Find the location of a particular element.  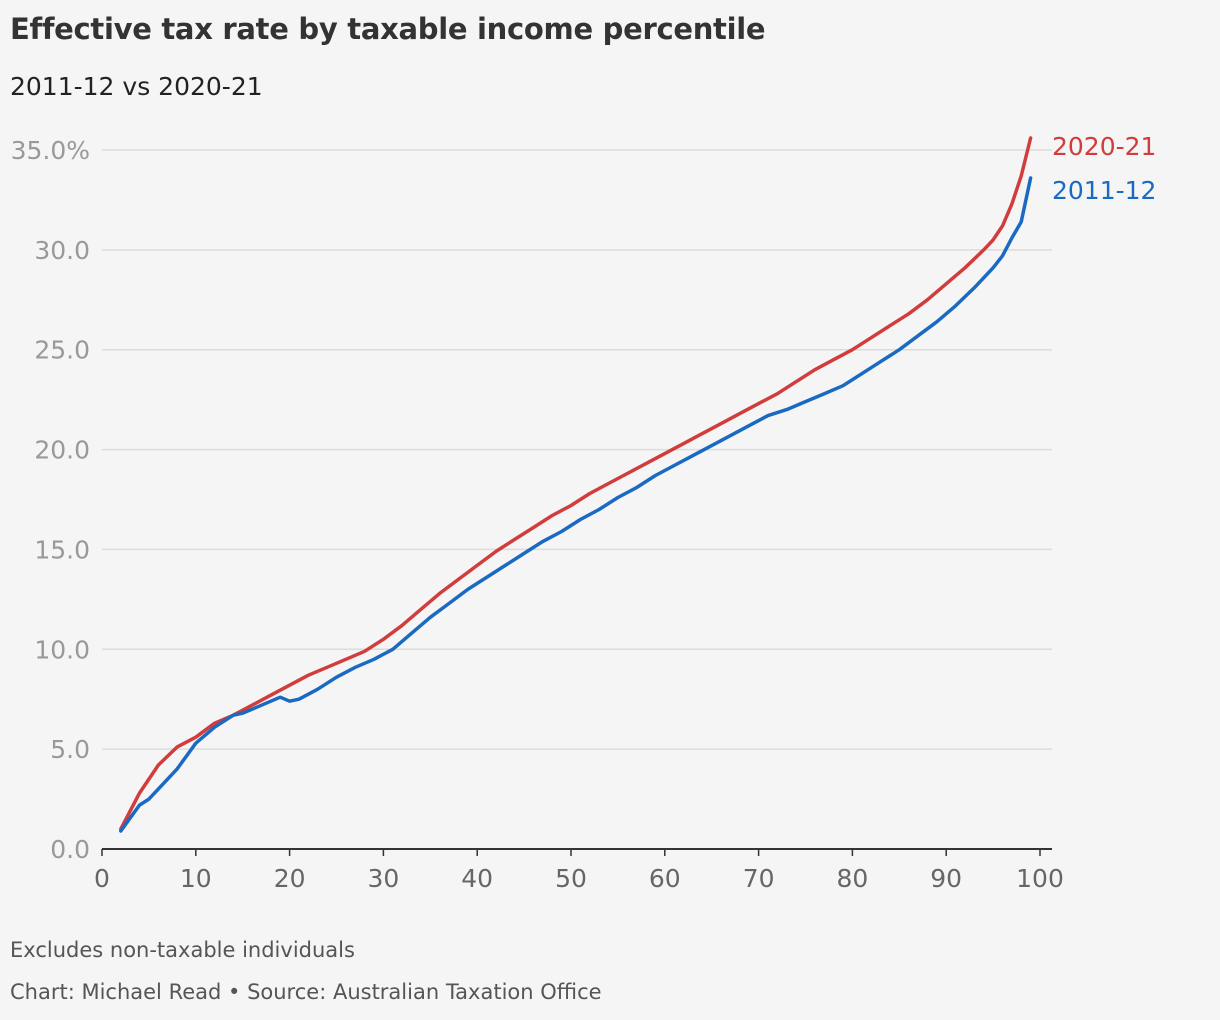

chart-subtitle: 2011-12 vs 2020-21 is located at coordinates (136, 86).